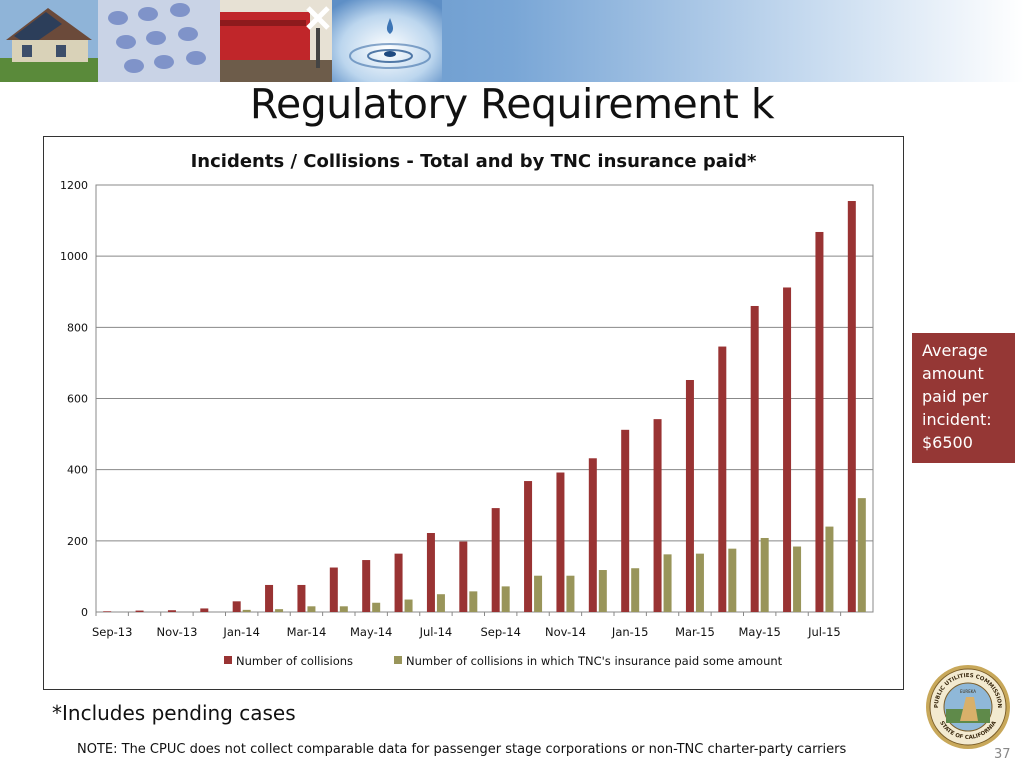 The image size is (1024, 768). Describe the element at coordinates (77, 470) in the screenshot. I see `y-tick-label: 400` at that location.